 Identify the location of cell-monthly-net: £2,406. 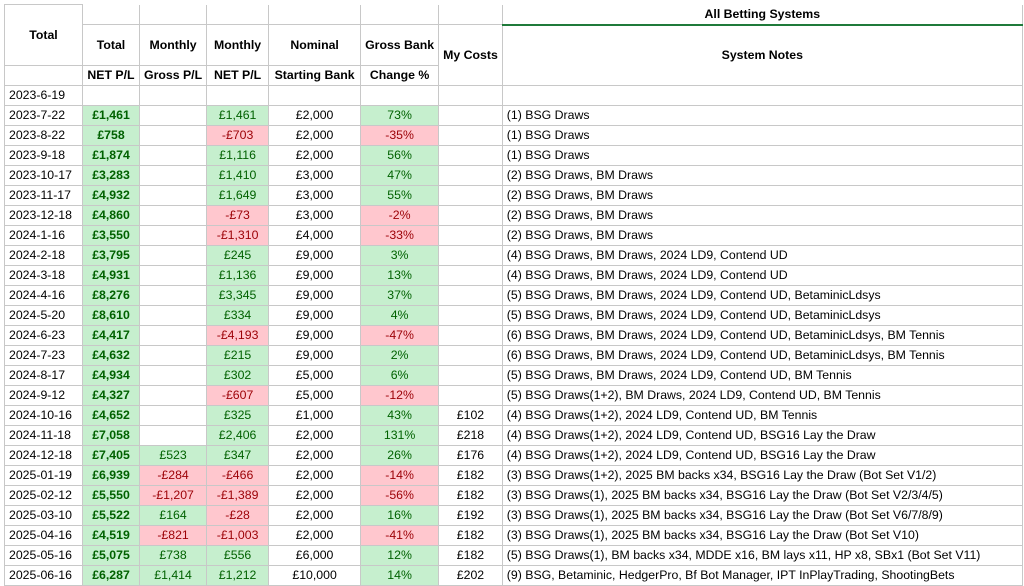
(238, 435).